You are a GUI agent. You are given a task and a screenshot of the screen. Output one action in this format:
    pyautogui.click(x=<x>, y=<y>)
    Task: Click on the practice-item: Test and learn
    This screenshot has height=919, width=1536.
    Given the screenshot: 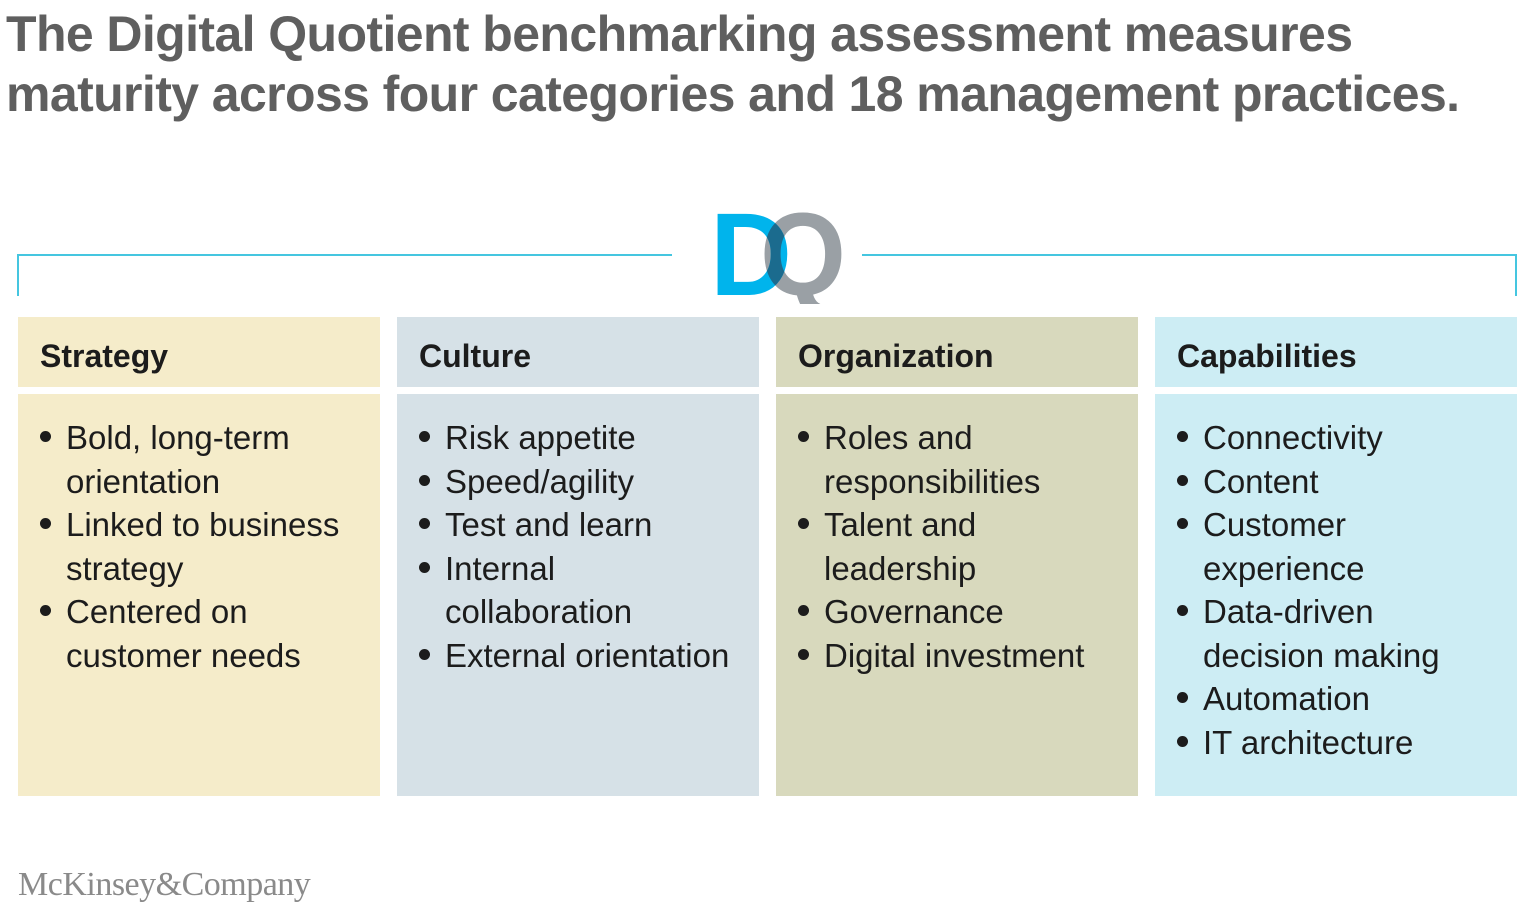 What is the action you would take?
    pyautogui.click(x=588, y=525)
    